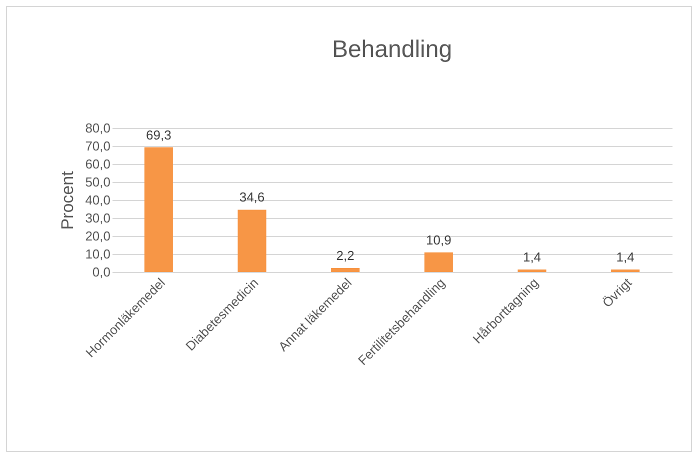 The width and height of the screenshot is (697, 456). What do you see at coordinates (101, 272) in the screenshot?
I see `y-tick-label: 0,0` at bounding box center [101, 272].